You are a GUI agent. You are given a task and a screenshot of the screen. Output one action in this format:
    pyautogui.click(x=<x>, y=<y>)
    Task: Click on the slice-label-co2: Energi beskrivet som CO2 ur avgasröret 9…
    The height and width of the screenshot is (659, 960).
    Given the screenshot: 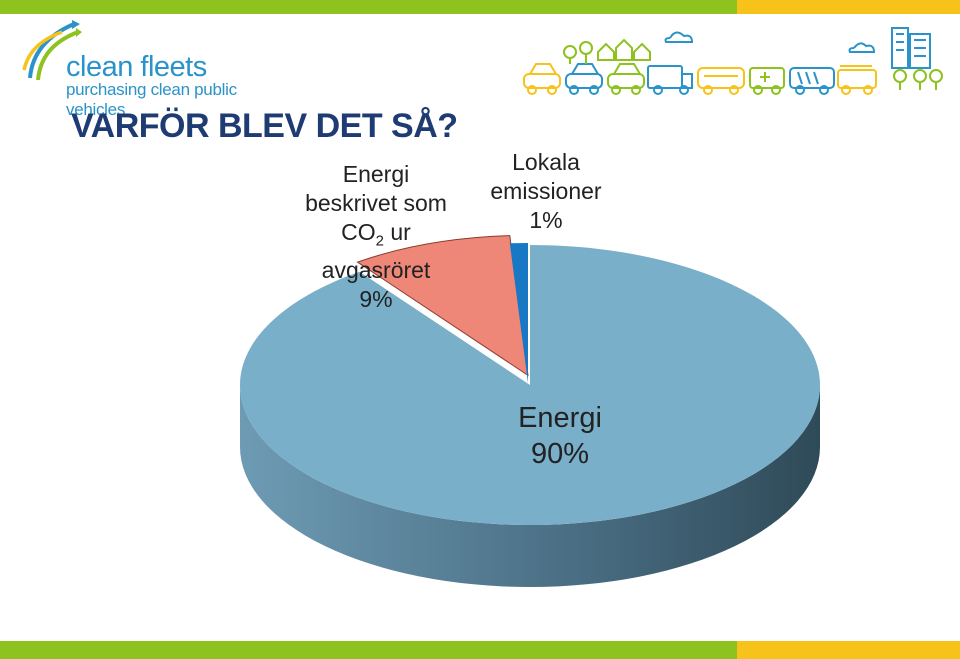 What is the action you would take?
    pyautogui.click(x=376, y=236)
    